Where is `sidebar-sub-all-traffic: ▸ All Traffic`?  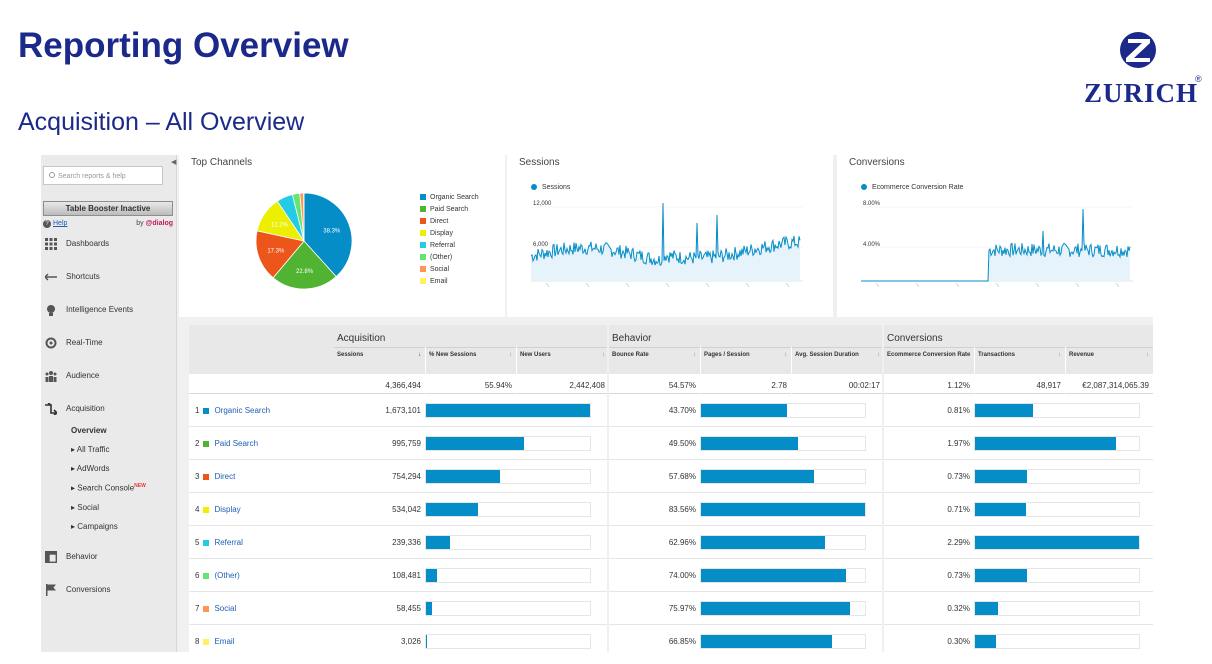 sidebar-sub-all-traffic: ▸ All Traffic is located at coordinates (90, 449).